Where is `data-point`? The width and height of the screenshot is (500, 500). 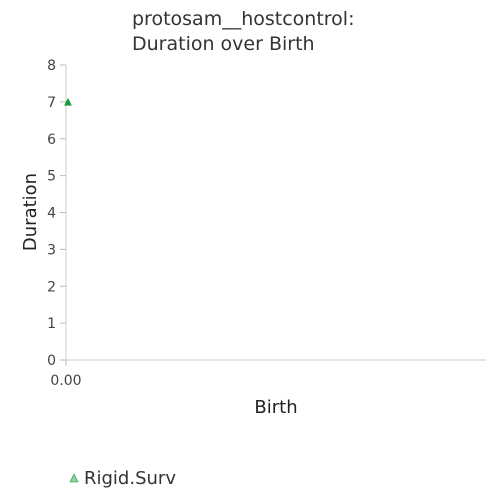 data-point is located at coordinates (68, 101).